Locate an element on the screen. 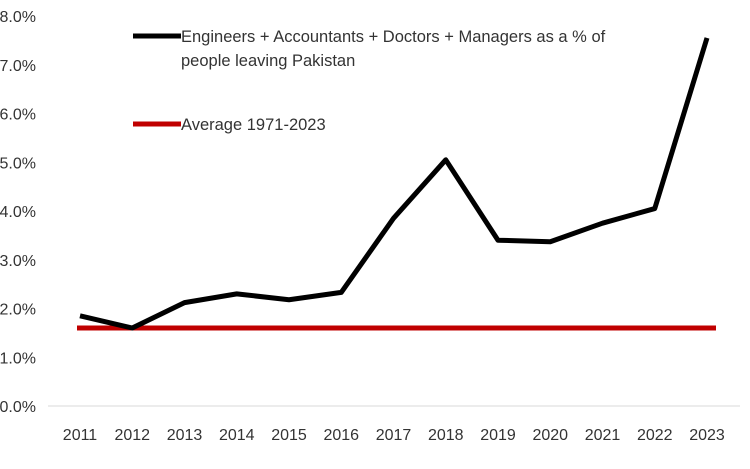  x-tick-label: 2011 is located at coordinates (80, 435).